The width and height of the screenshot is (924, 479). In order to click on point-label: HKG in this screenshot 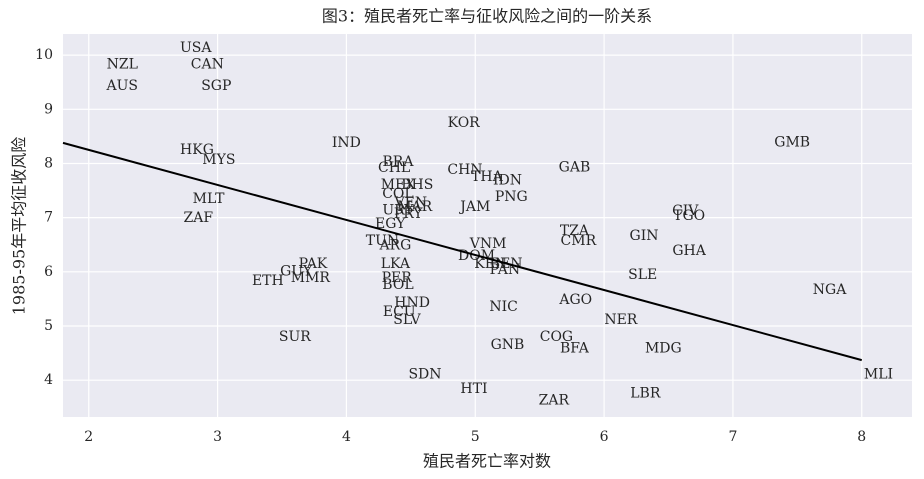, I will do `click(197, 150)`.